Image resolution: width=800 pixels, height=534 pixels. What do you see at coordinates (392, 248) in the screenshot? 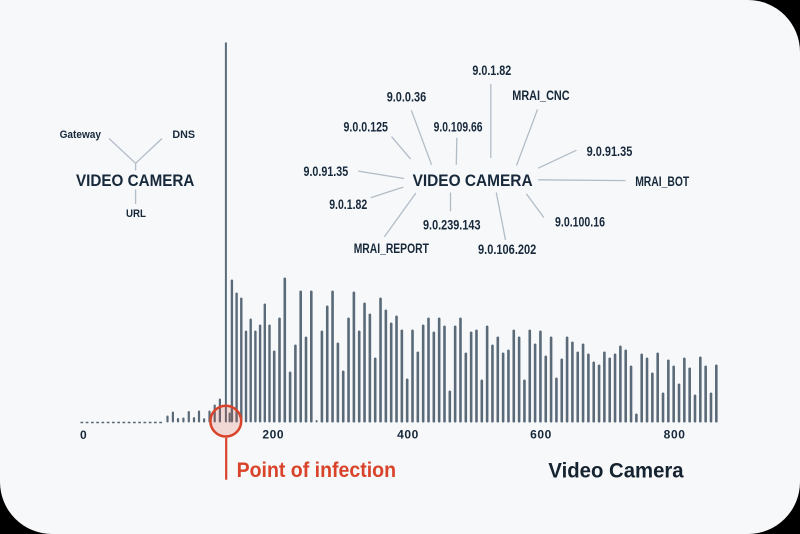
I see `svg-text: MRAI_REPORT` at bounding box center [392, 248].